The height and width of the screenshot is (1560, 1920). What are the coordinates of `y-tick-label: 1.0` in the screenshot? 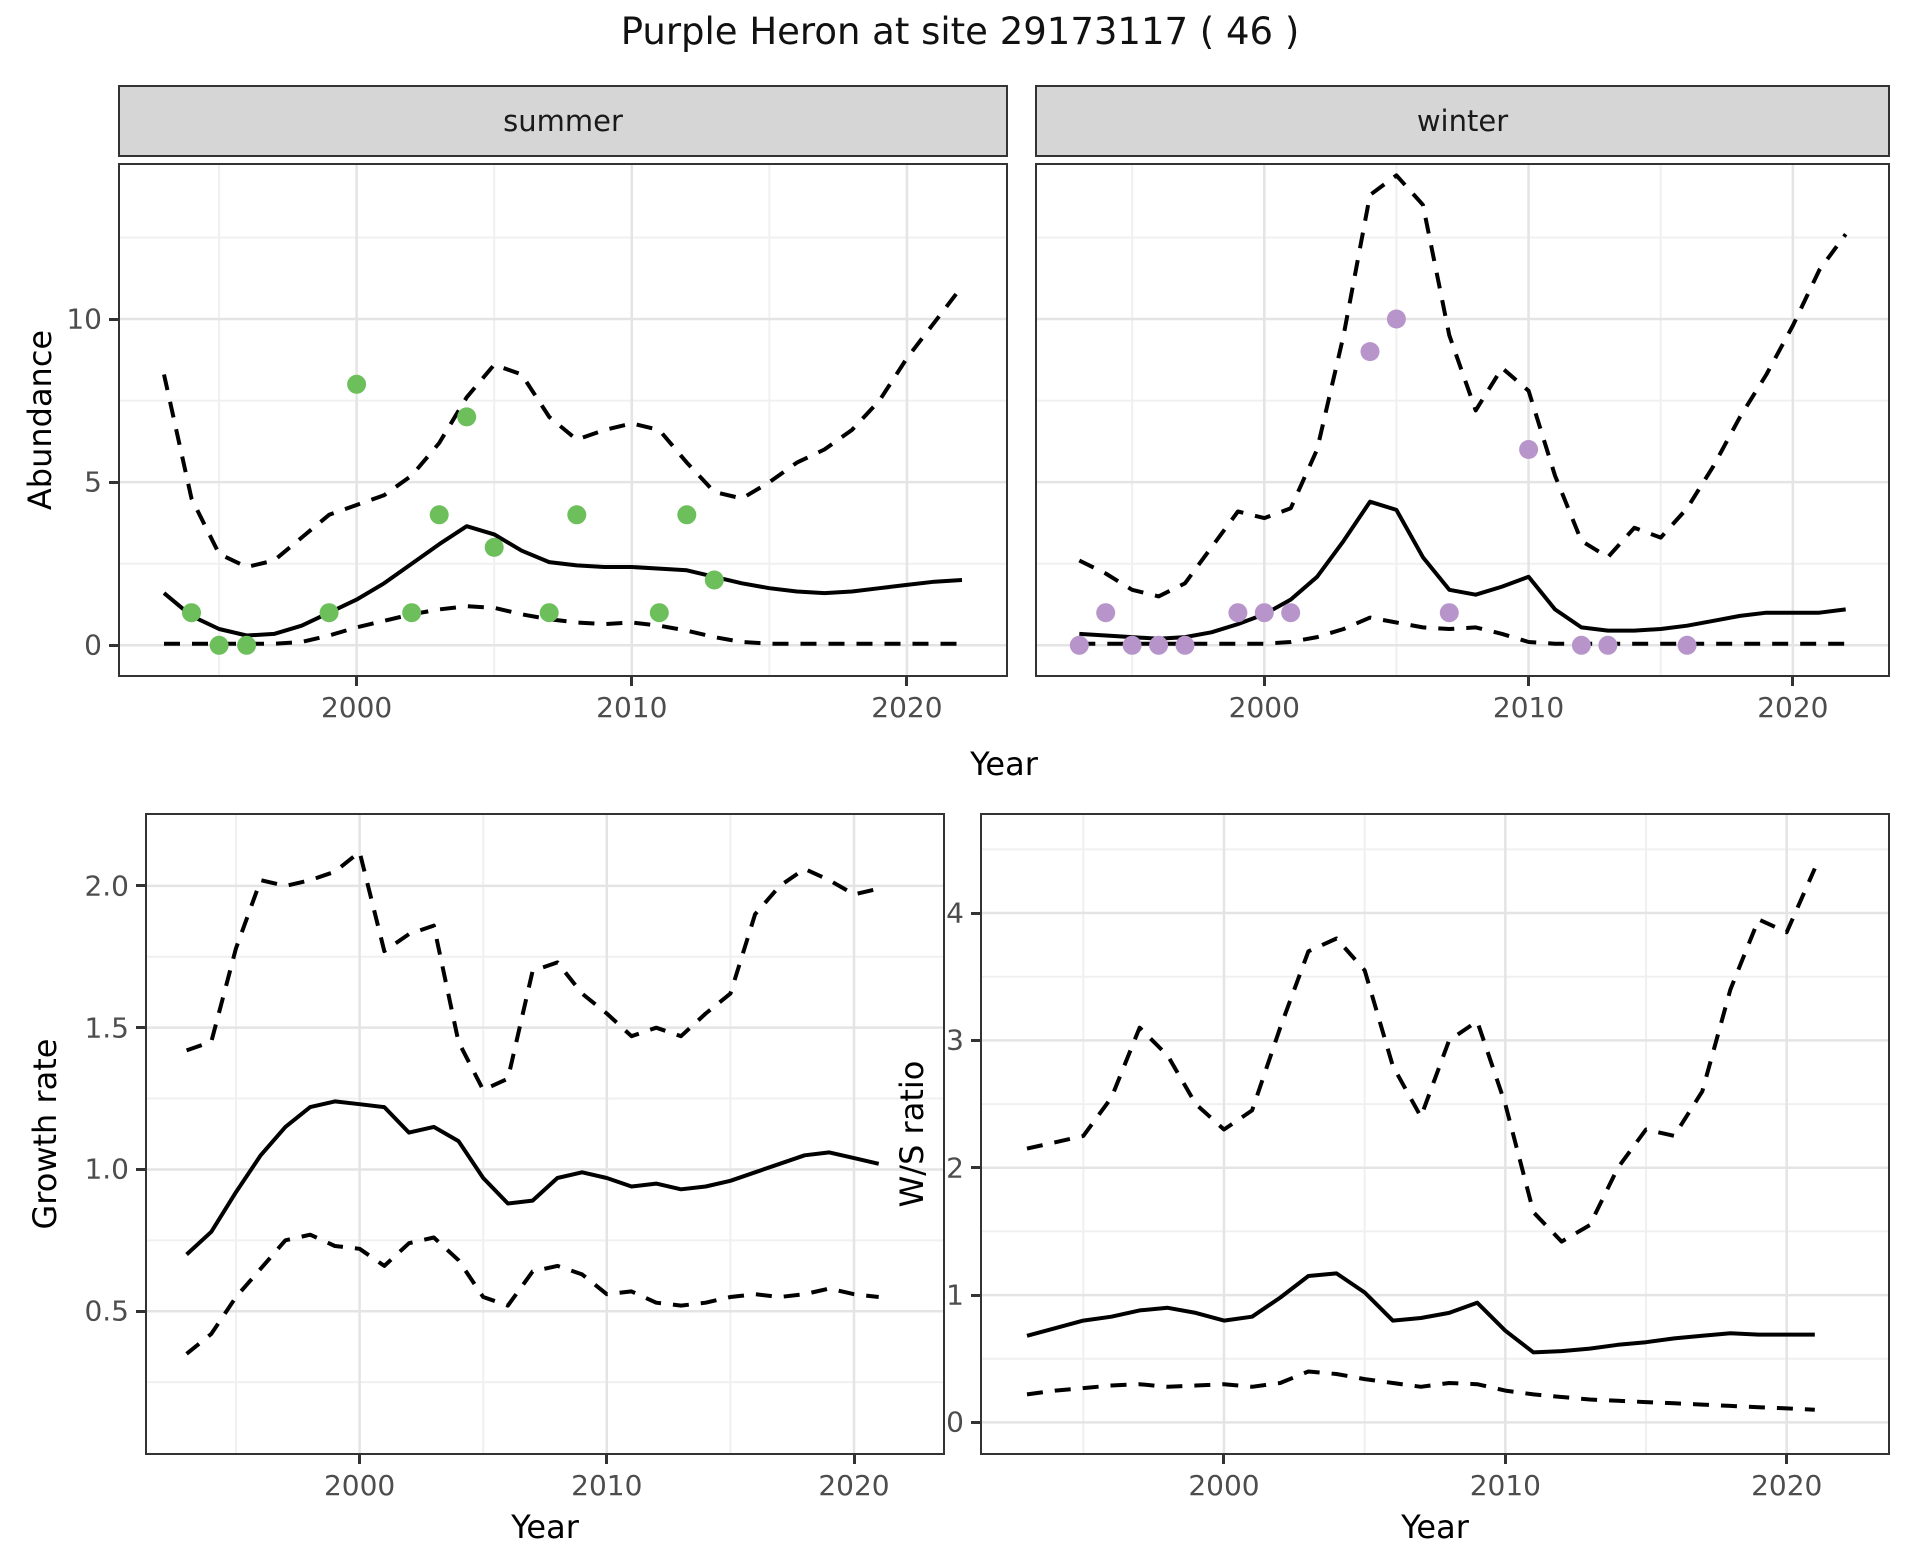 It's located at (106, 1169).